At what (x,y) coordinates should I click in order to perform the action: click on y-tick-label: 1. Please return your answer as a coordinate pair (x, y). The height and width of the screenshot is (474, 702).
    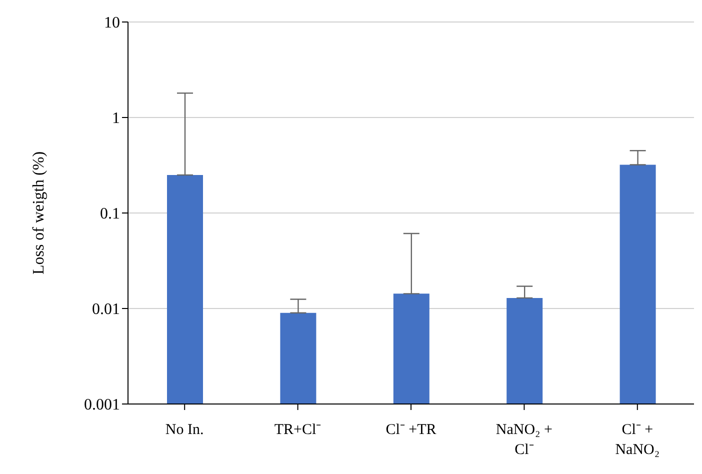
    Looking at the image, I should click on (116, 119).